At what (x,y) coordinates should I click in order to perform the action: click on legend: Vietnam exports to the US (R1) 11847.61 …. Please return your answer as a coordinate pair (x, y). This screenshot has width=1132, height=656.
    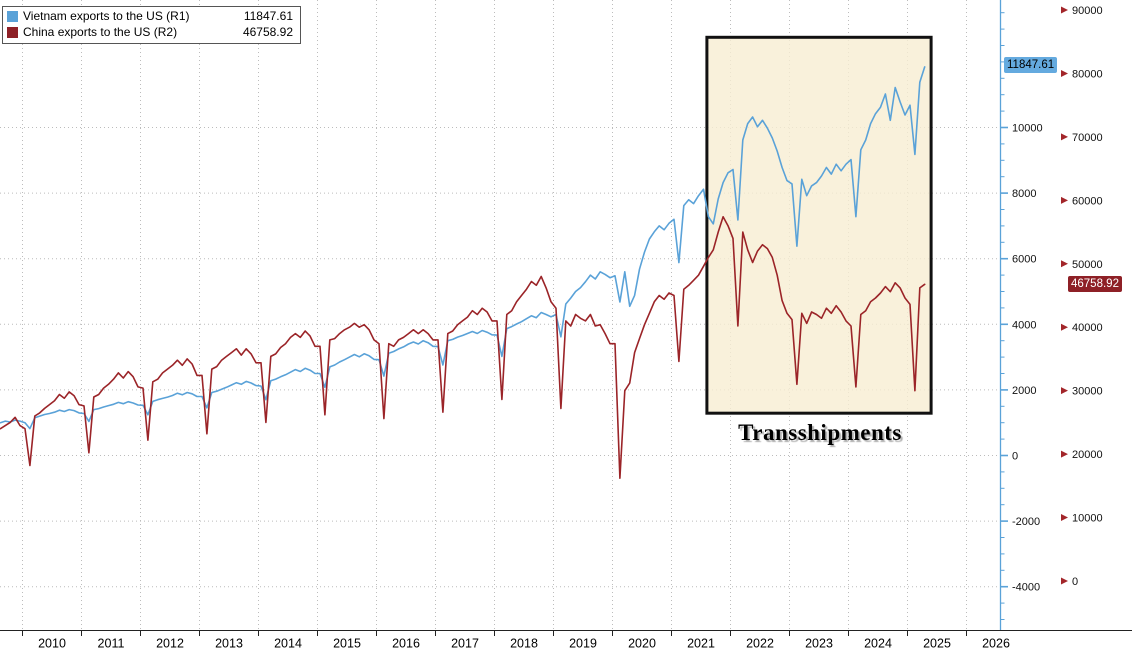
    Looking at the image, I should click on (151, 25).